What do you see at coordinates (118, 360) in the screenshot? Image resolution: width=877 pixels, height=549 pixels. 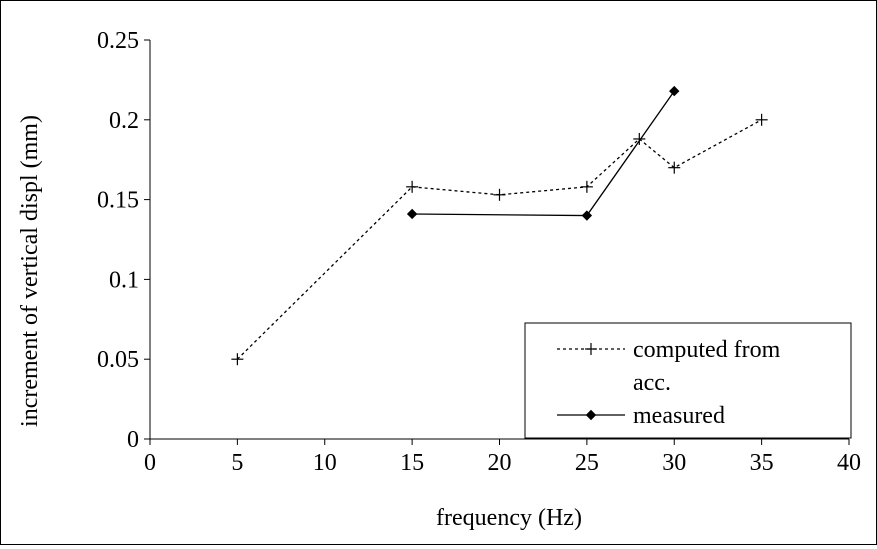 I see `y-tick-label: 0.05` at bounding box center [118, 360].